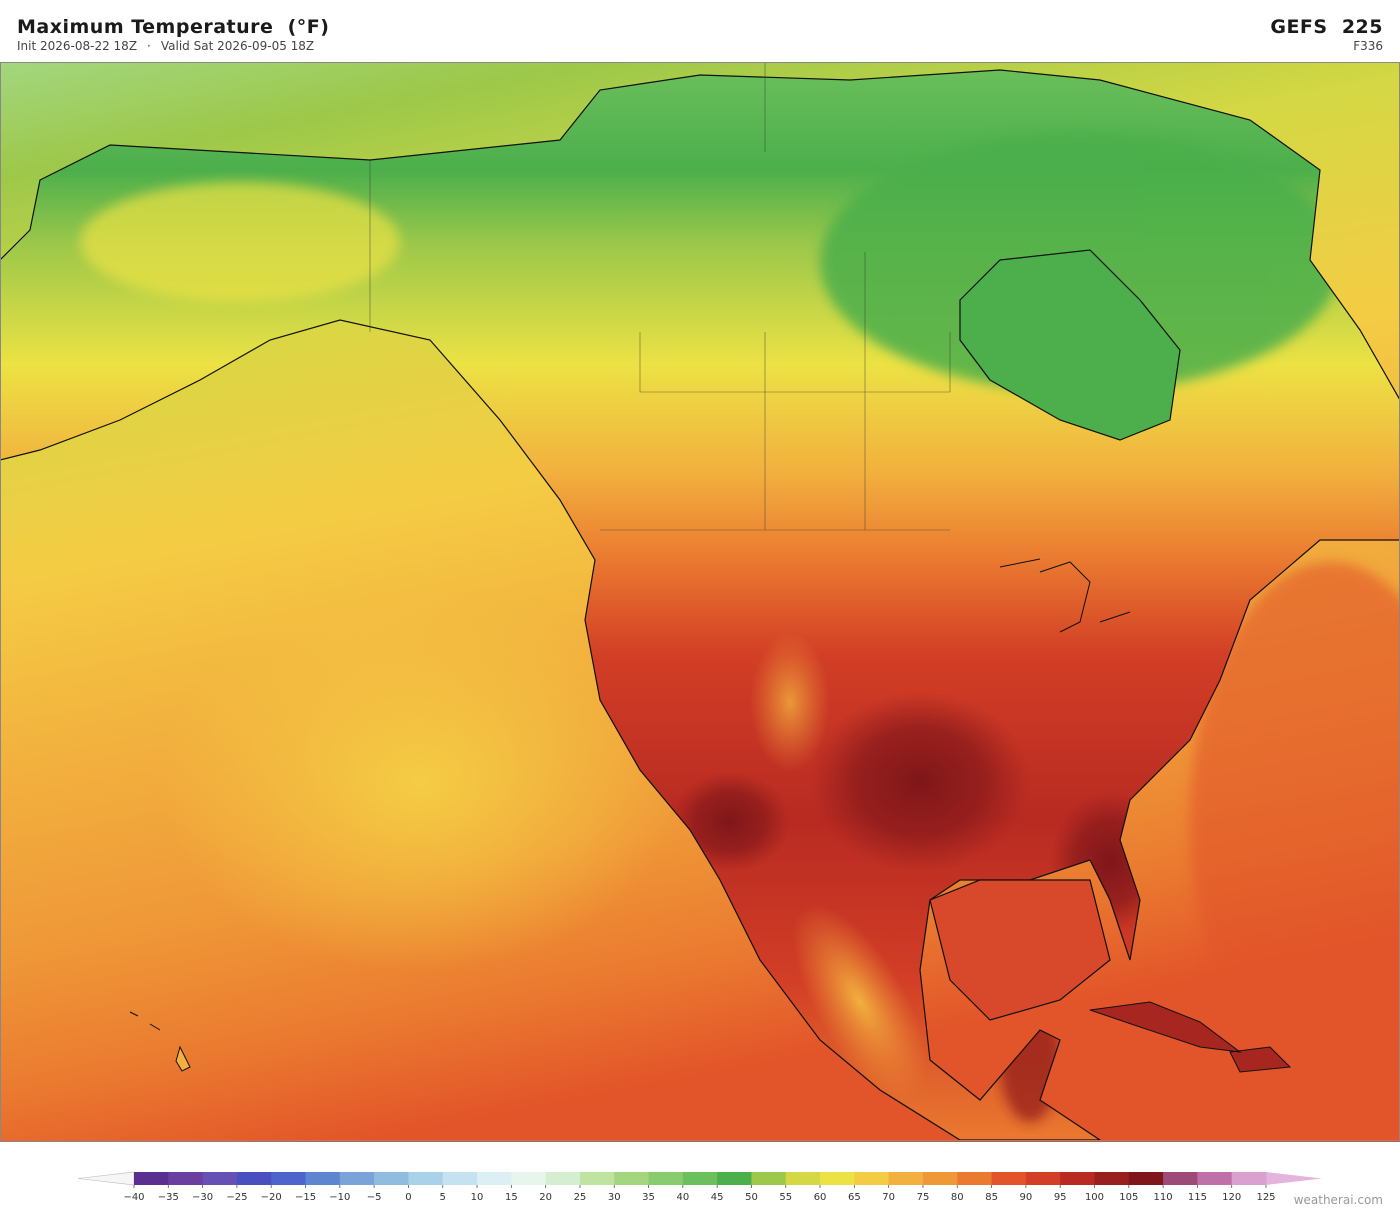  What do you see at coordinates (820, 1197) in the screenshot?
I see `tick-label: 60` at bounding box center [820, 1197].